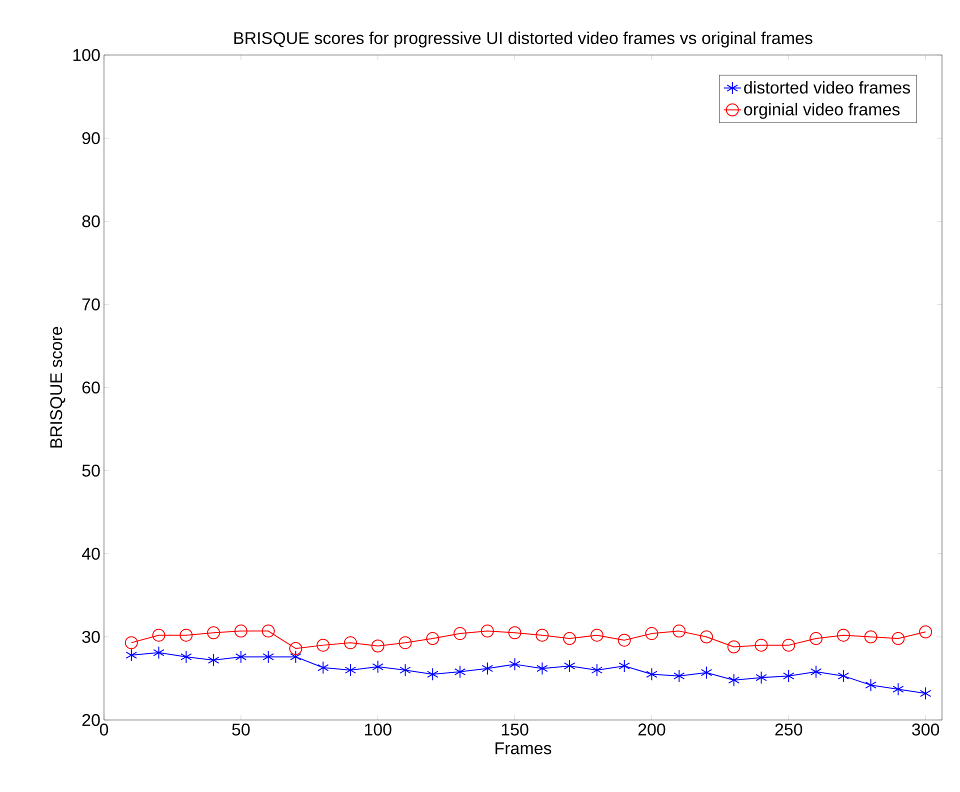 Image resolution: width=960 pixels, height=792 pixels. Describe the element at coordinates (91, 387) in the screenshot. I see `y-tick-label: 60` at that location.